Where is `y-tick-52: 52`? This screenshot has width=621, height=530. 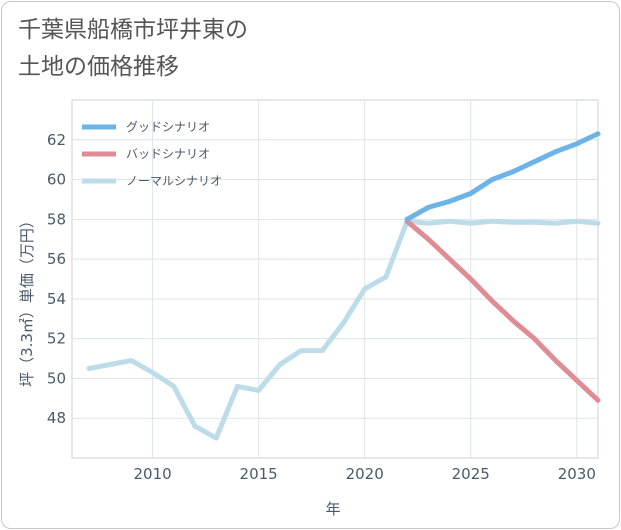 y-tick-52: 52 is located at coordinates (56, 339).